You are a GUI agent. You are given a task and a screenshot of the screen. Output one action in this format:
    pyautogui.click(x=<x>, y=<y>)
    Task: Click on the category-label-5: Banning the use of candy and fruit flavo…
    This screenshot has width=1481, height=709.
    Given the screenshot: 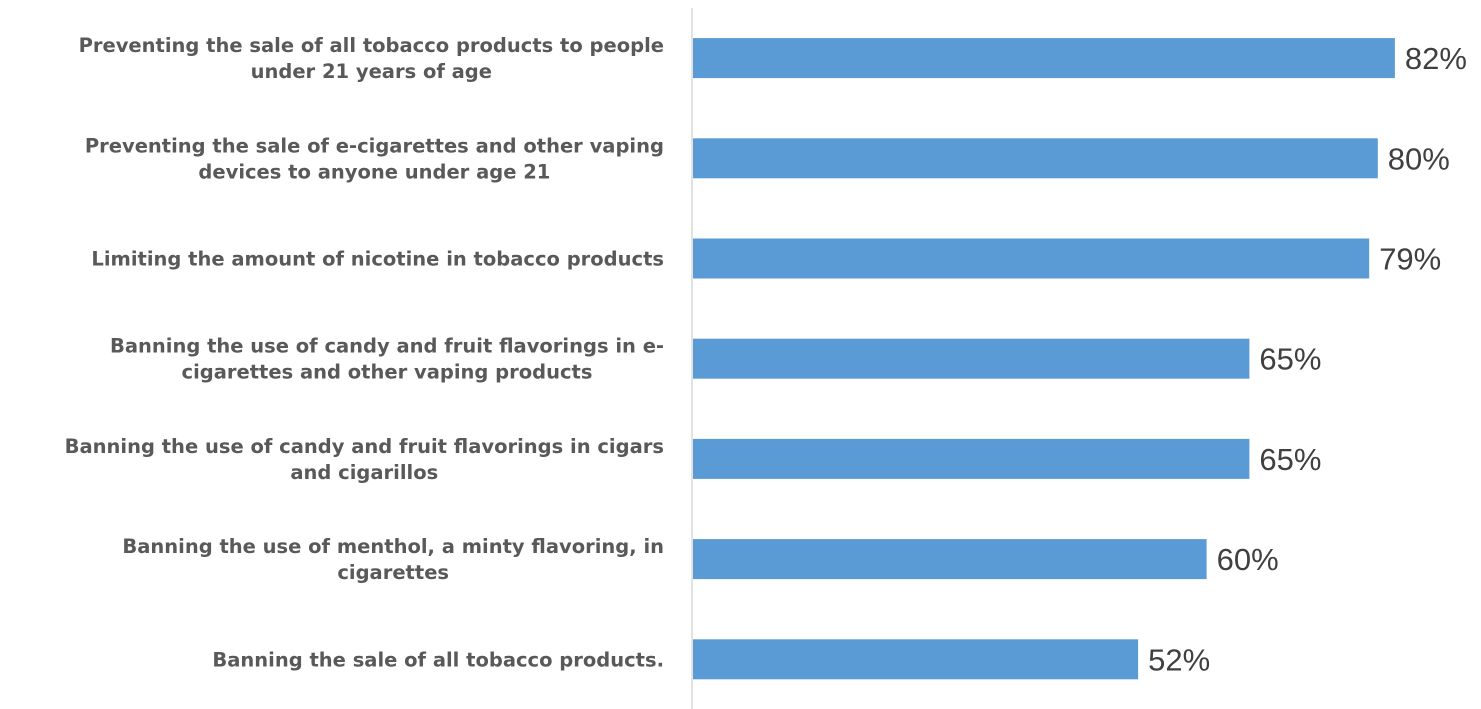 What is the action you would take?
    pyautogui.click(x=364, y=459)
    